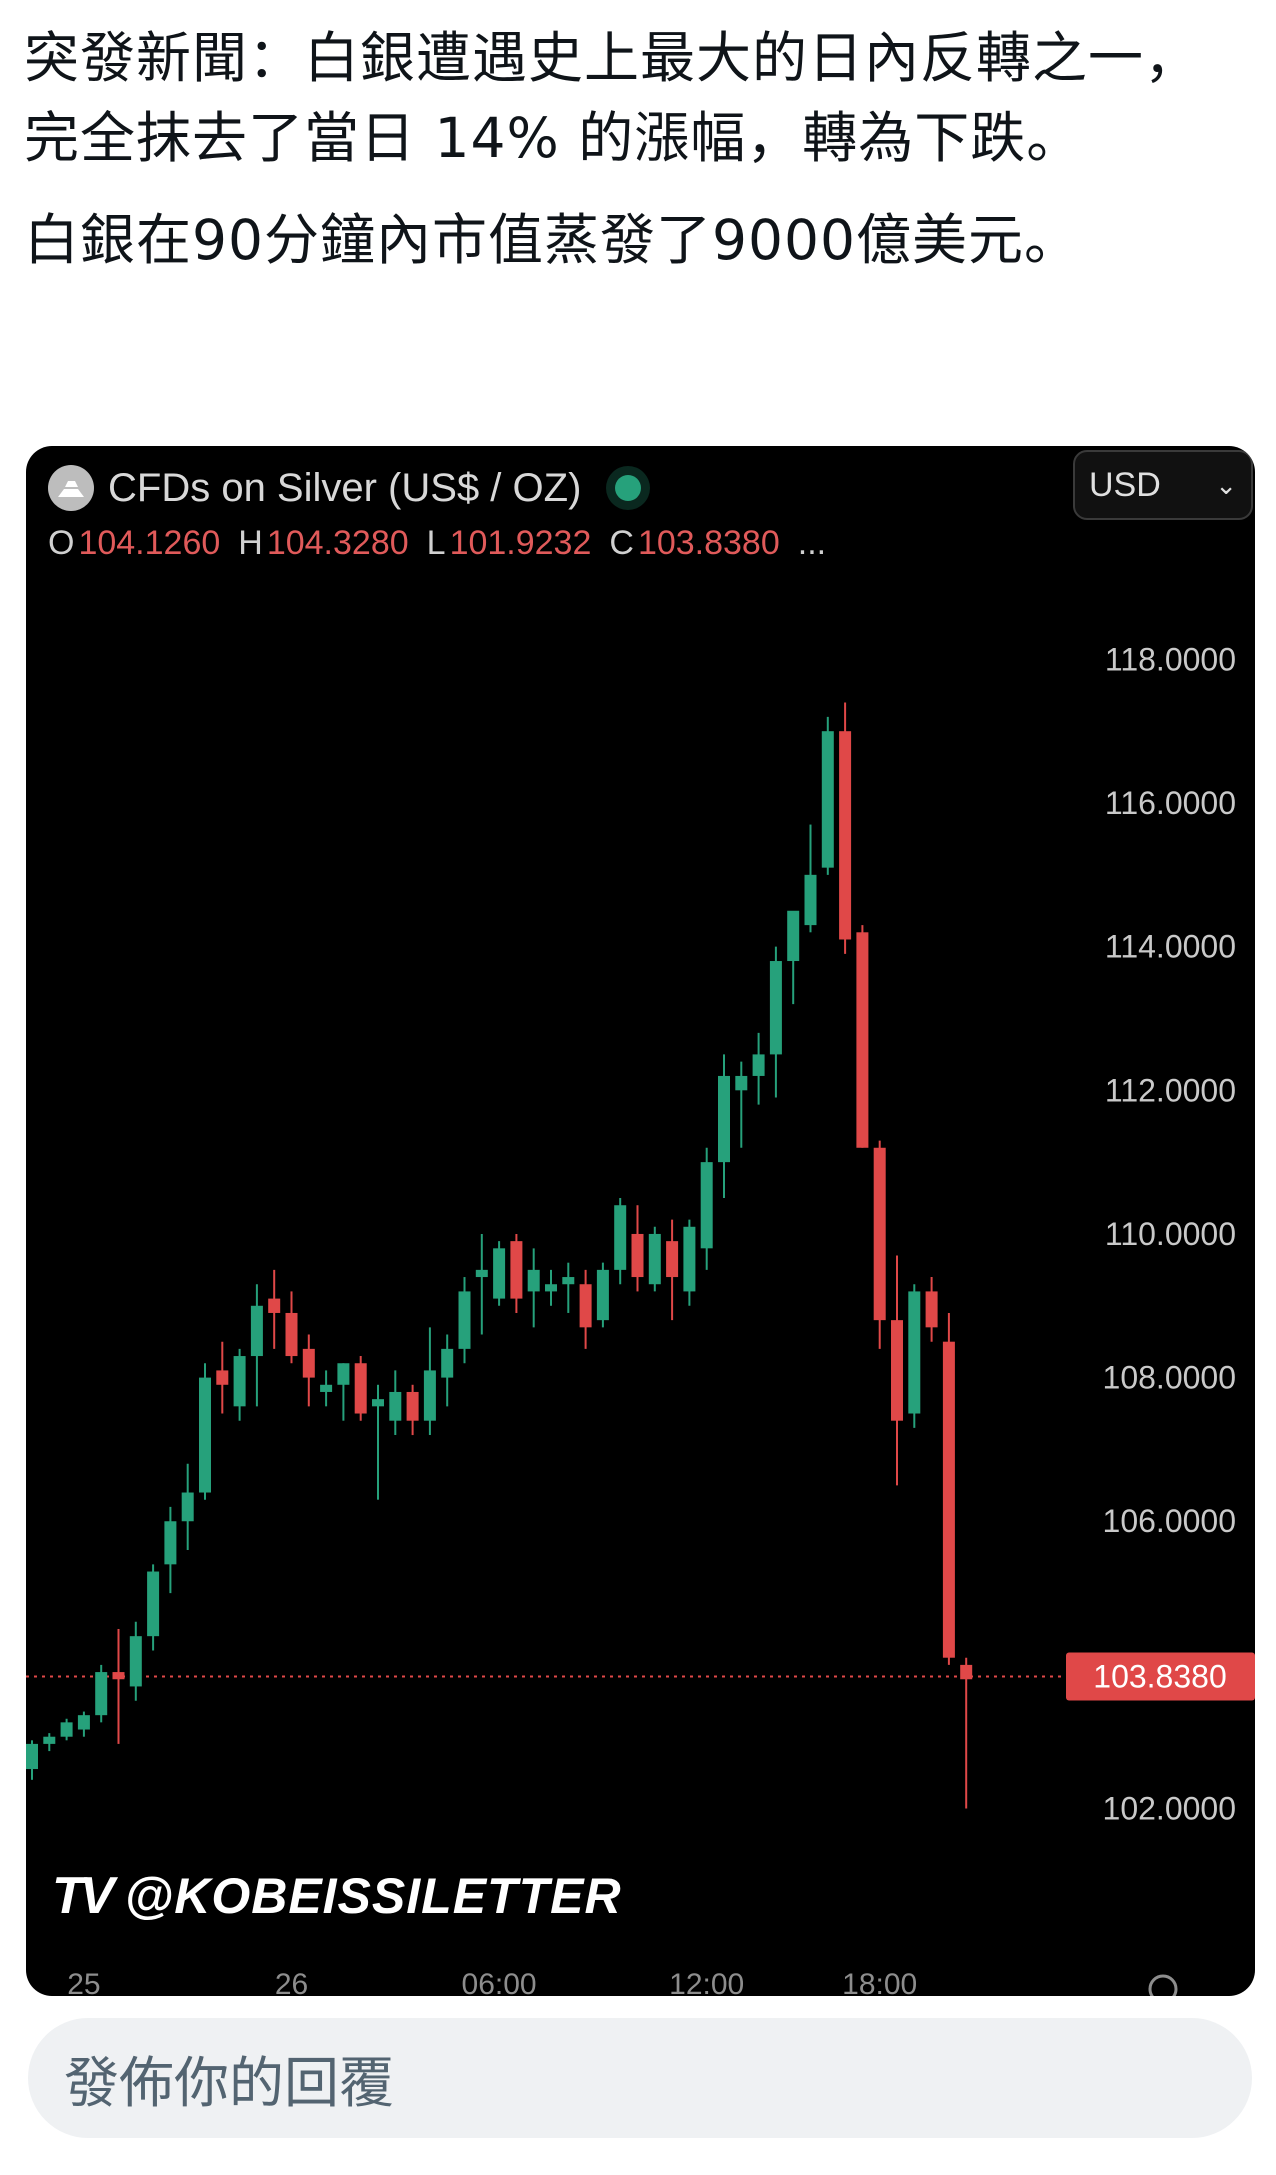 The image size is (1276, 2175). Describe the element at coordinates (1170, 659) in the screenshot. I see `y-tick-label: 118.0000` at that location.